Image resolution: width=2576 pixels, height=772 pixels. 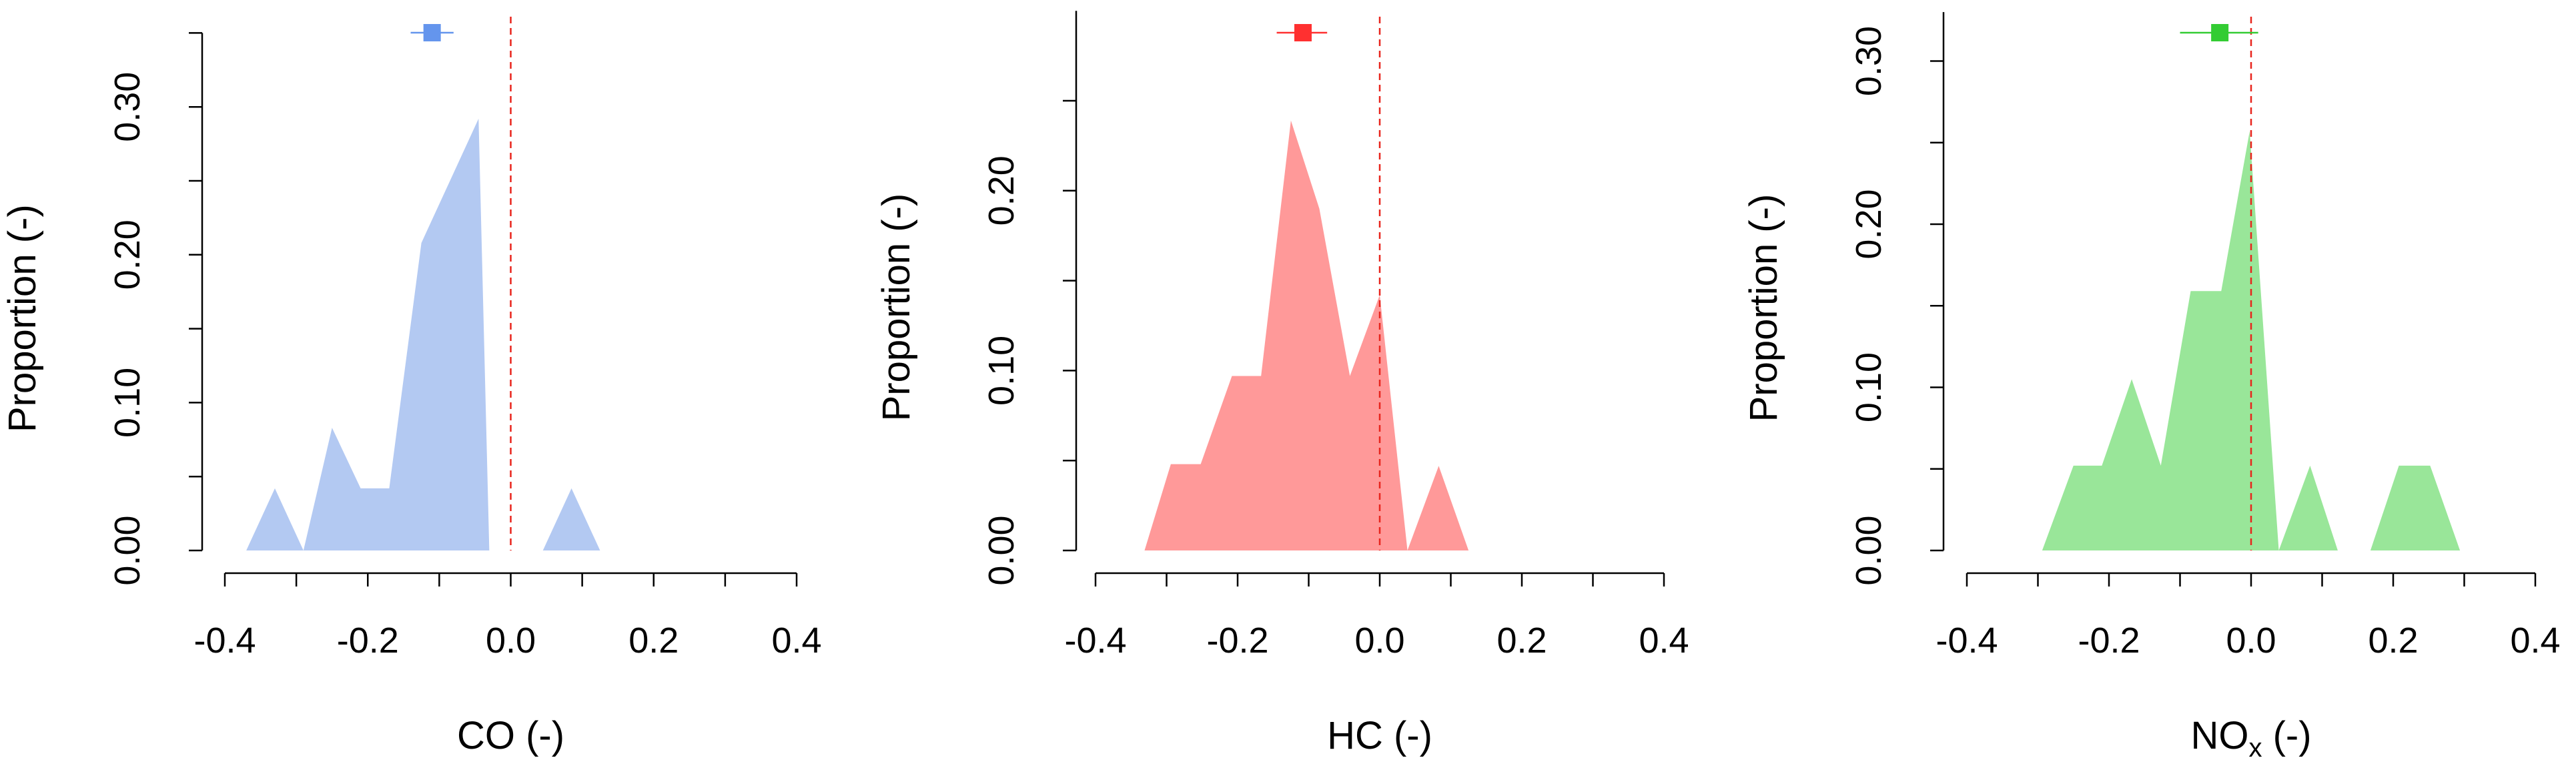 I want to click on x-axis-title-rest: (-), so click(x=2286, y=735).